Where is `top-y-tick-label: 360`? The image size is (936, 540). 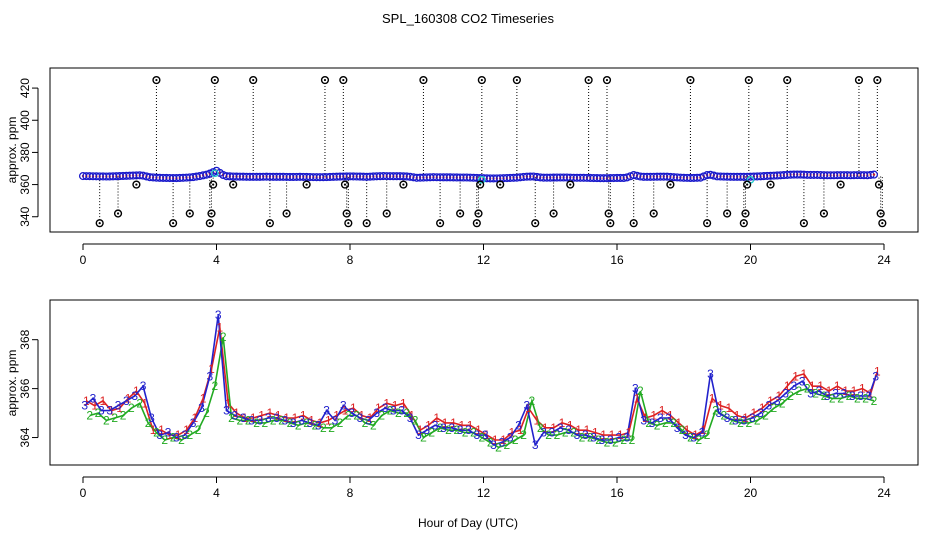 top-y-tick-label: 360 is located at coordinates (25, 184).